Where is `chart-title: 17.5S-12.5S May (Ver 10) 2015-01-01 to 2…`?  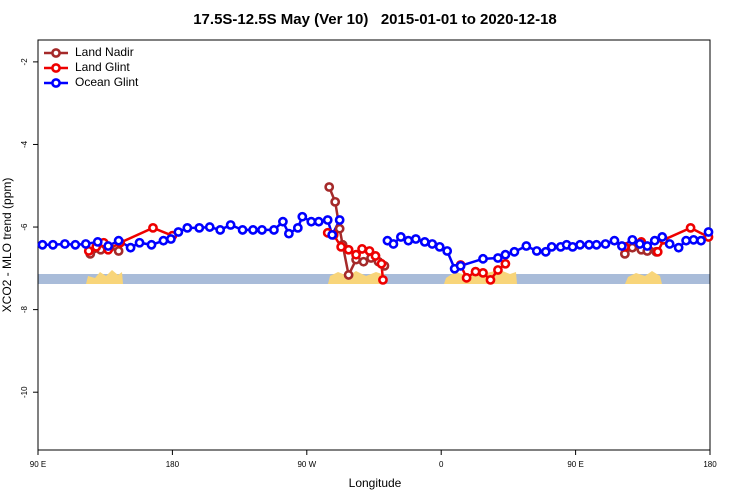 chart-title: 17.5S-12.5S May (Ver 10) 2015-01-01 to 2… is located at coordinates (375, 19).